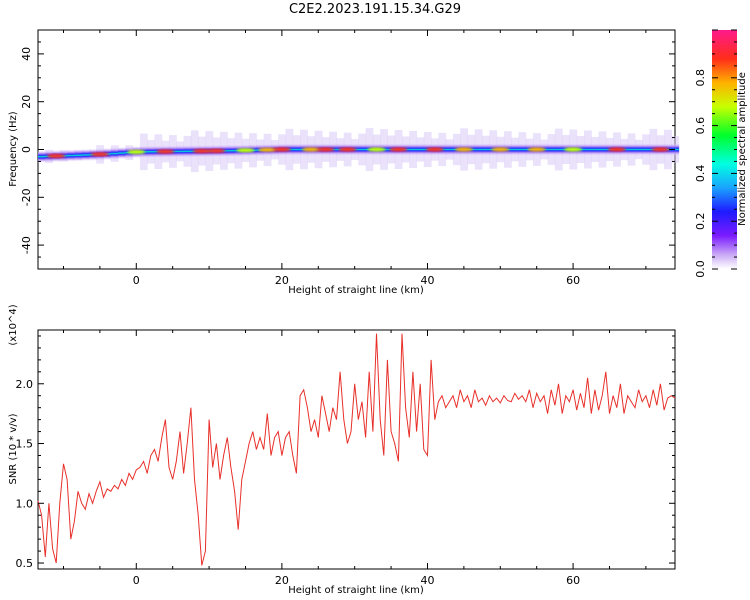 This screenshot has width=750, height=600. Describe the element at coordinates (700, 126) in the screenshot. I see `colorbar-tick-label: 0.6` at that location.